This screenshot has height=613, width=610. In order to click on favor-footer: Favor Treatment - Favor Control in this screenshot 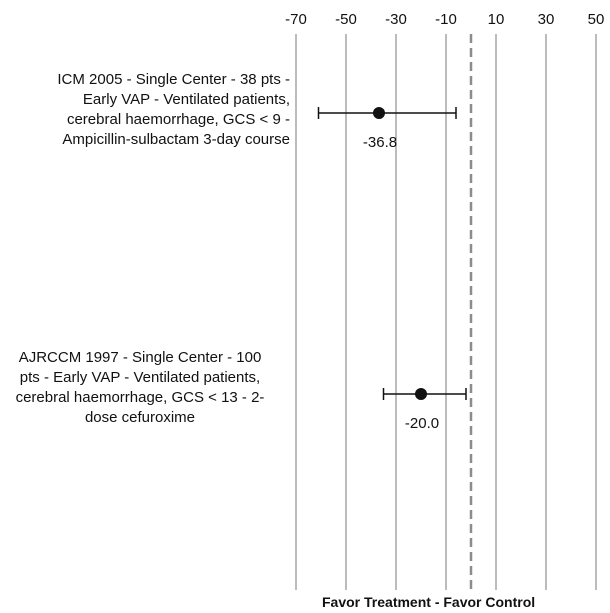, I will do `click(429, 602)`.